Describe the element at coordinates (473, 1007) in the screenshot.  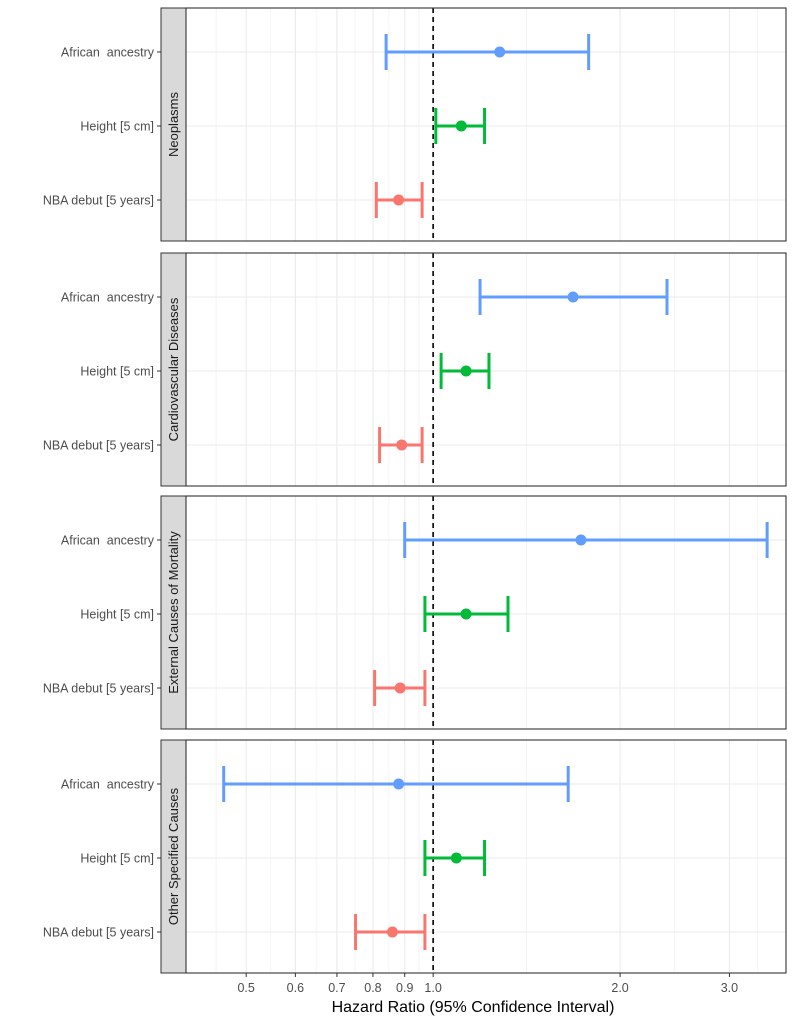
I see `x-axis-title: Hazard Ratio (95% Confidence Interval)` at that location.